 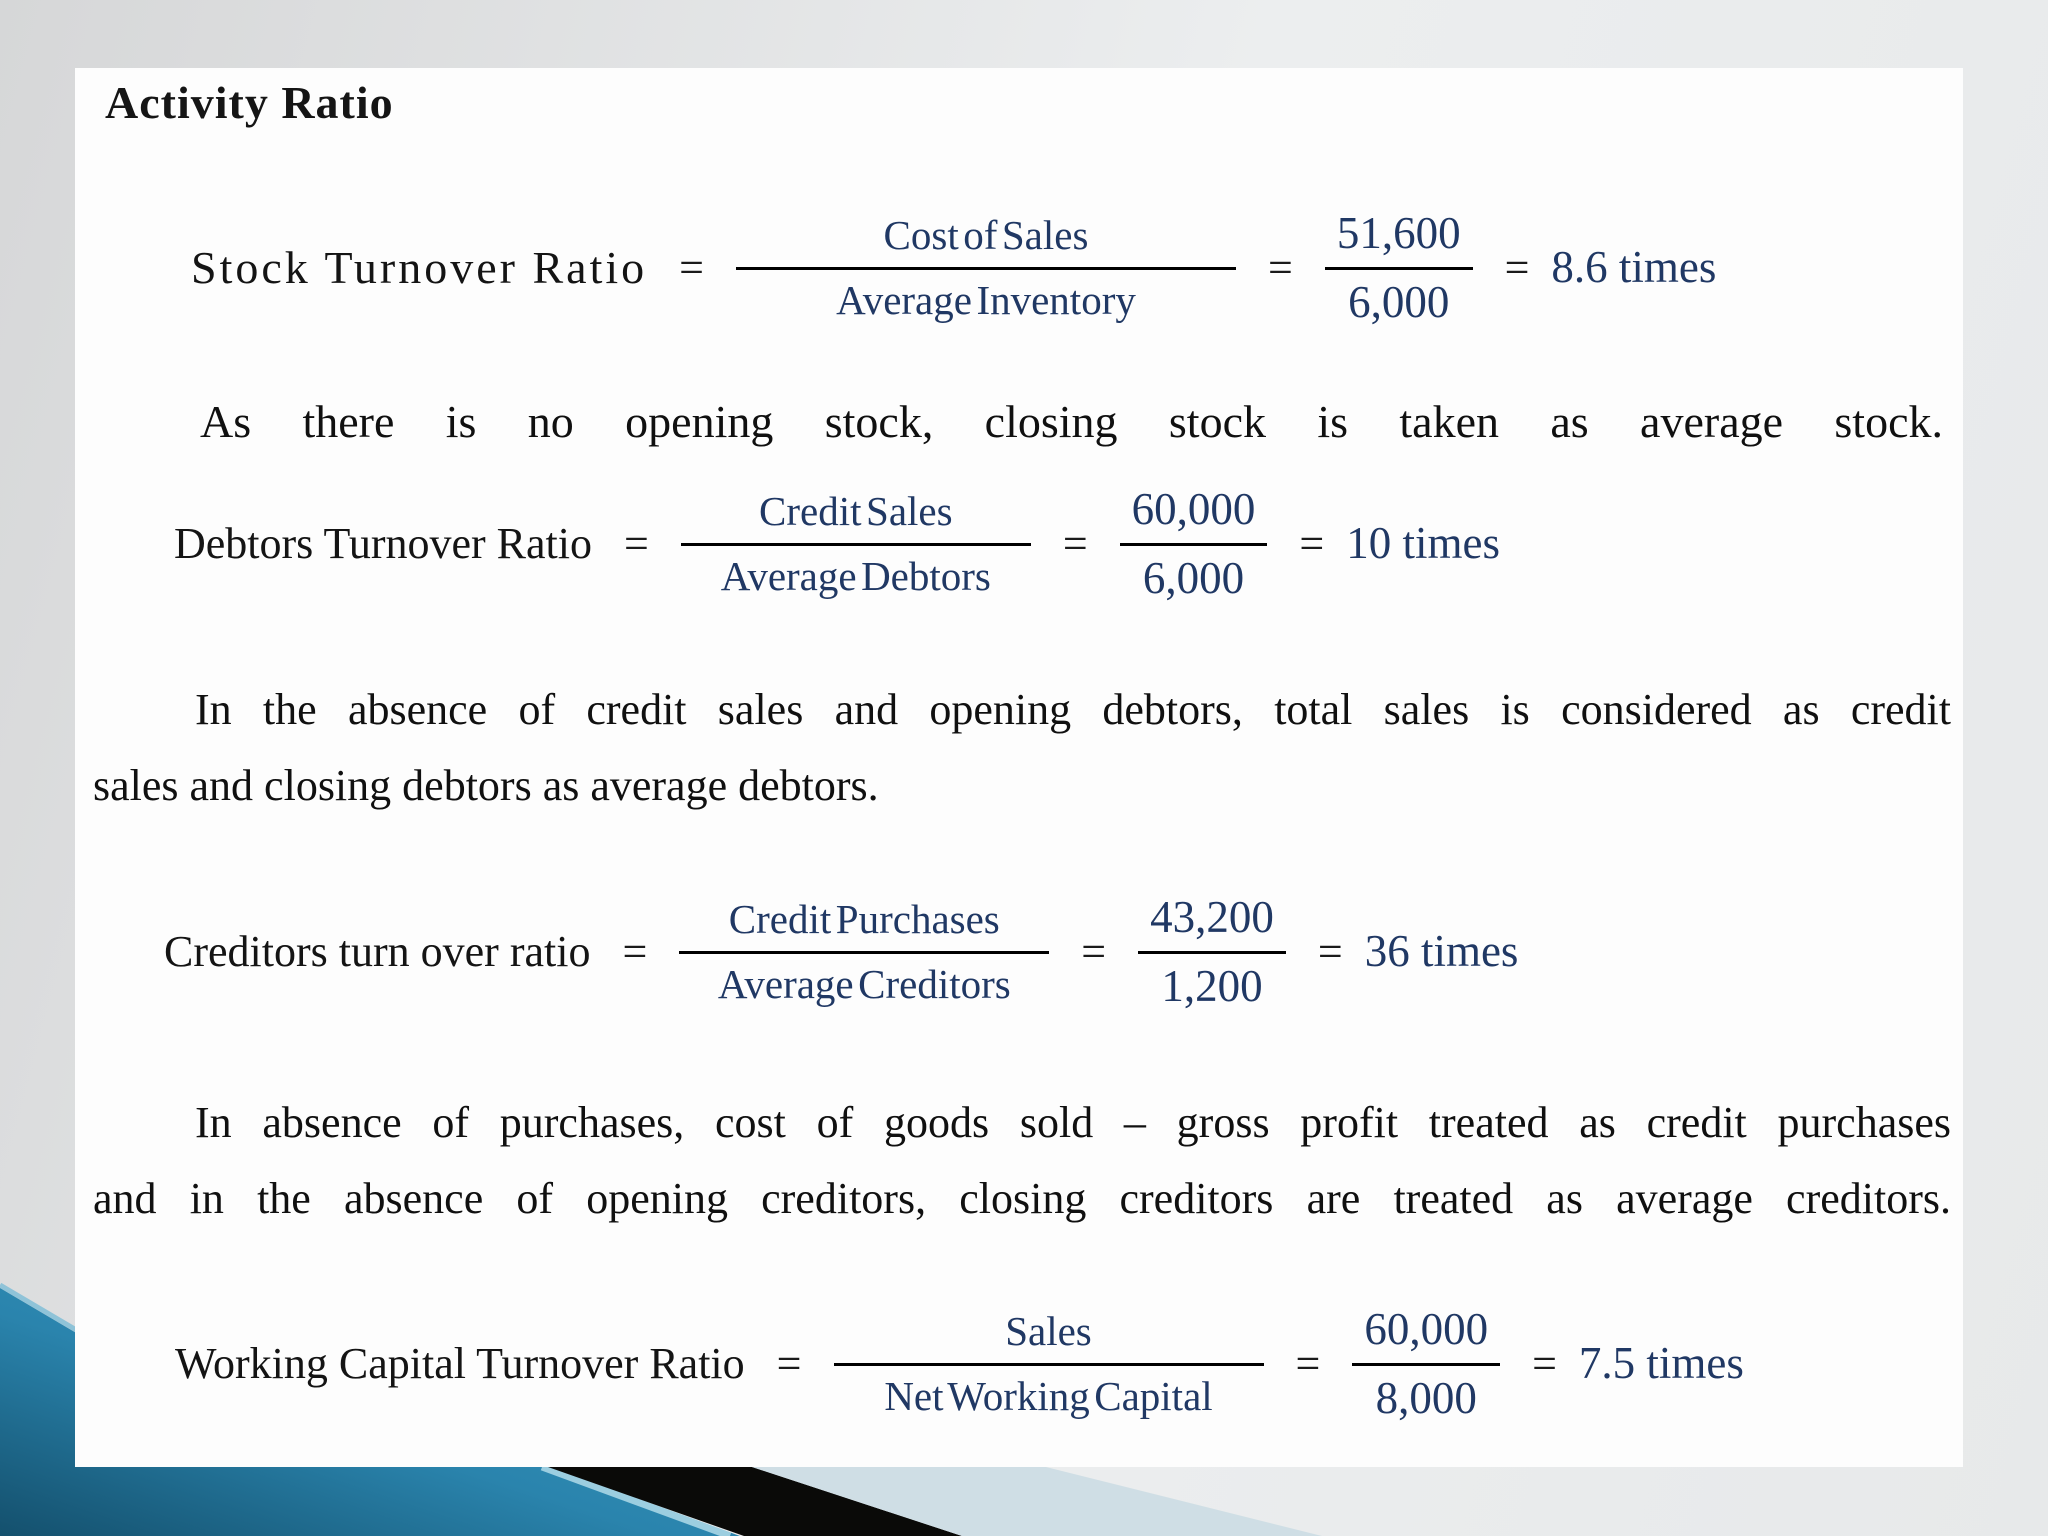 What do you see at coordinates (1037, 1501) in the screenshot?
I see `pale-stripe-shape` at bounding box center [1037, 1501].